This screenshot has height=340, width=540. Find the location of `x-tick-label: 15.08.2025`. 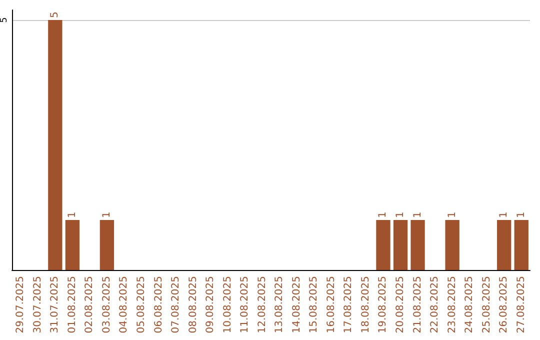

x-tick-label: 15.08.2025 is located at coordinates (314, 305).